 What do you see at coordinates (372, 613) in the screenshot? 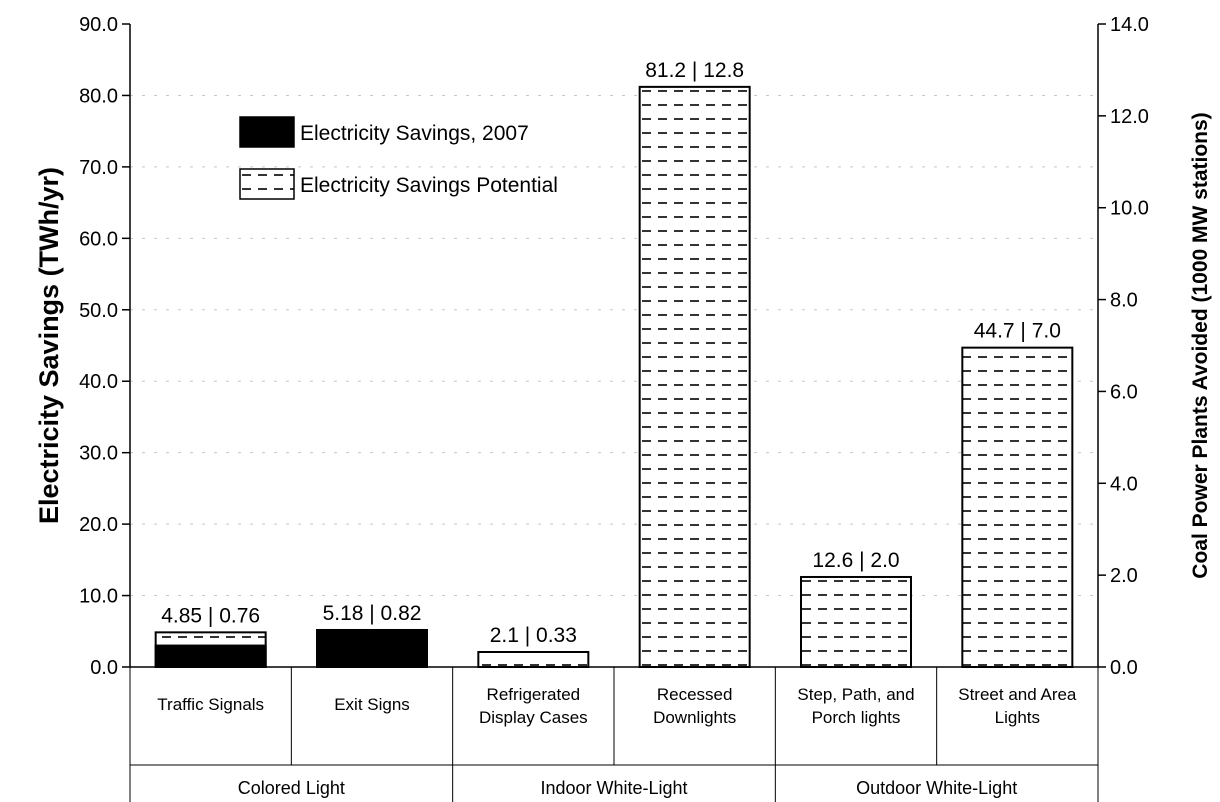
I see `data-label: 5.18 | 0.82` at bounding box center [372, 613].